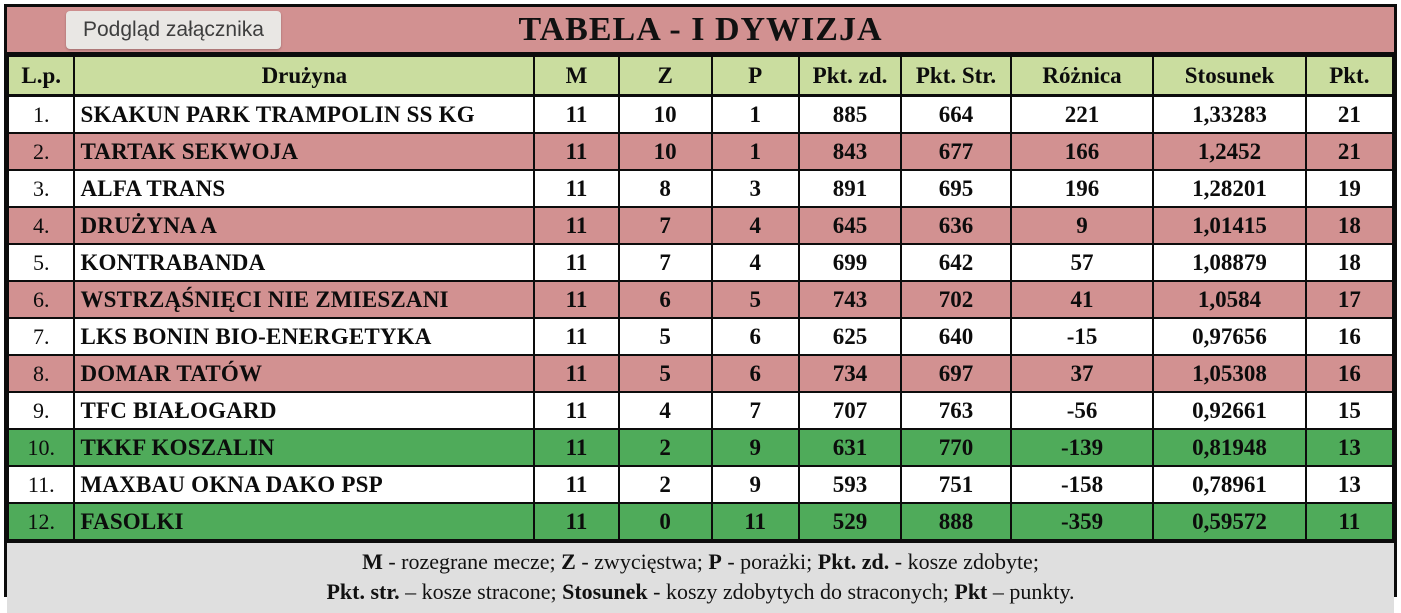 The image size is (1401, 613). Describe the element at coordinates (955, 410) in the screenshot. I see `points-lost-cell: 763` at that location.